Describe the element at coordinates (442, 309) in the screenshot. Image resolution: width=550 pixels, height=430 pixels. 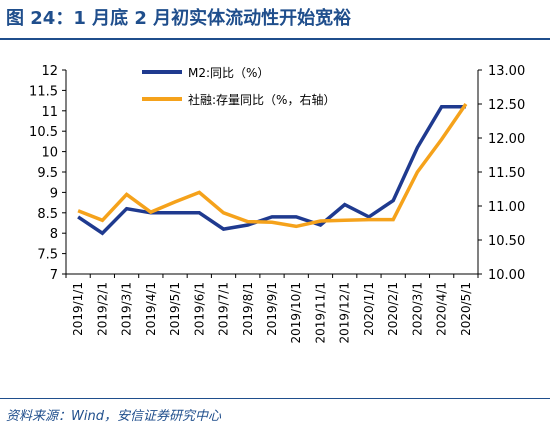
I see `x-tick-label: 2020/4/1` at that location.